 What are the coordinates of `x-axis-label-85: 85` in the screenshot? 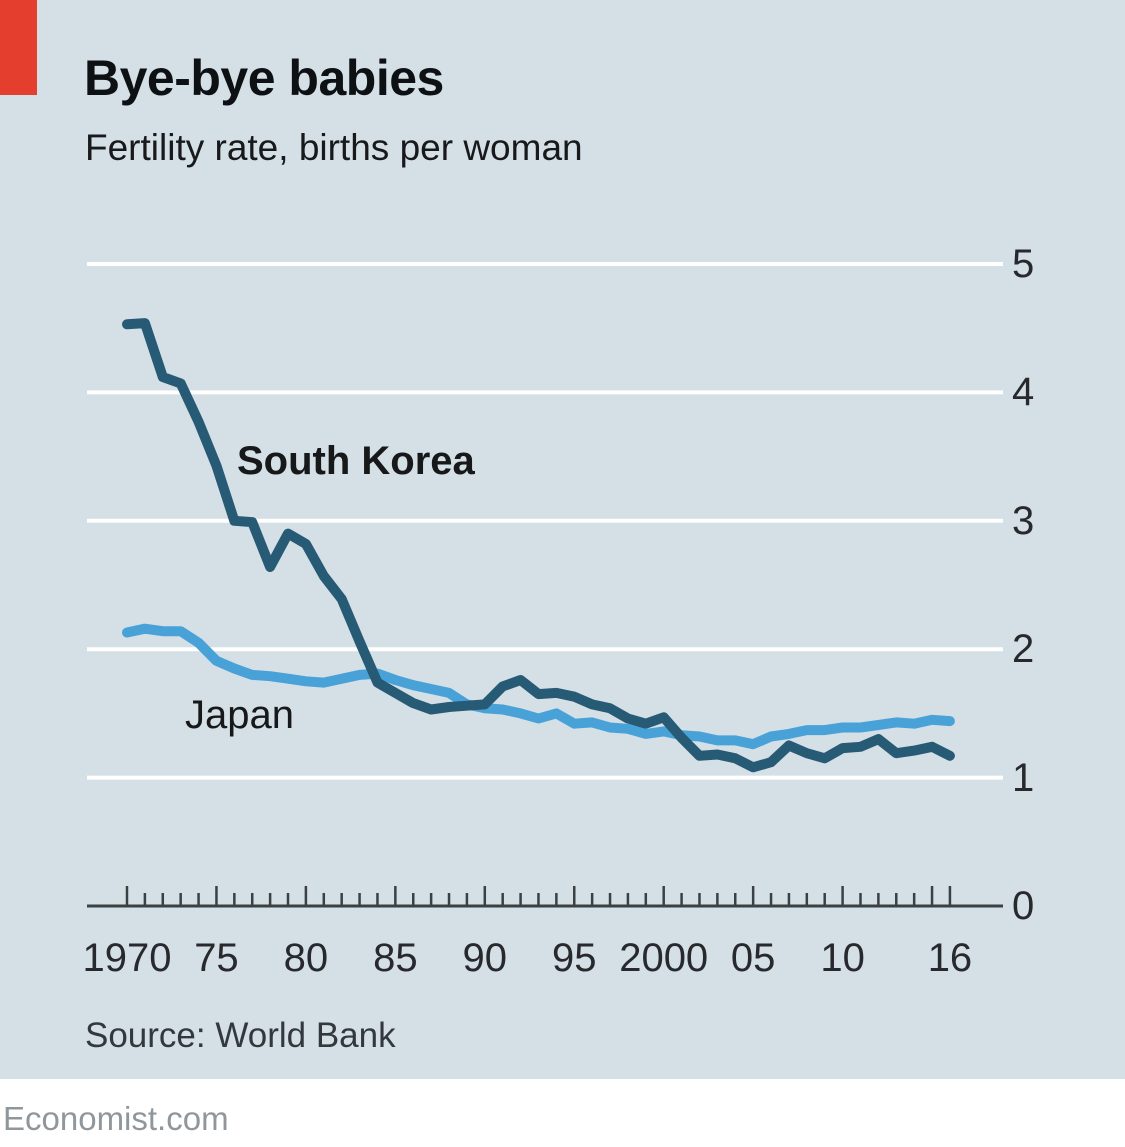 It's located at (395, 958).